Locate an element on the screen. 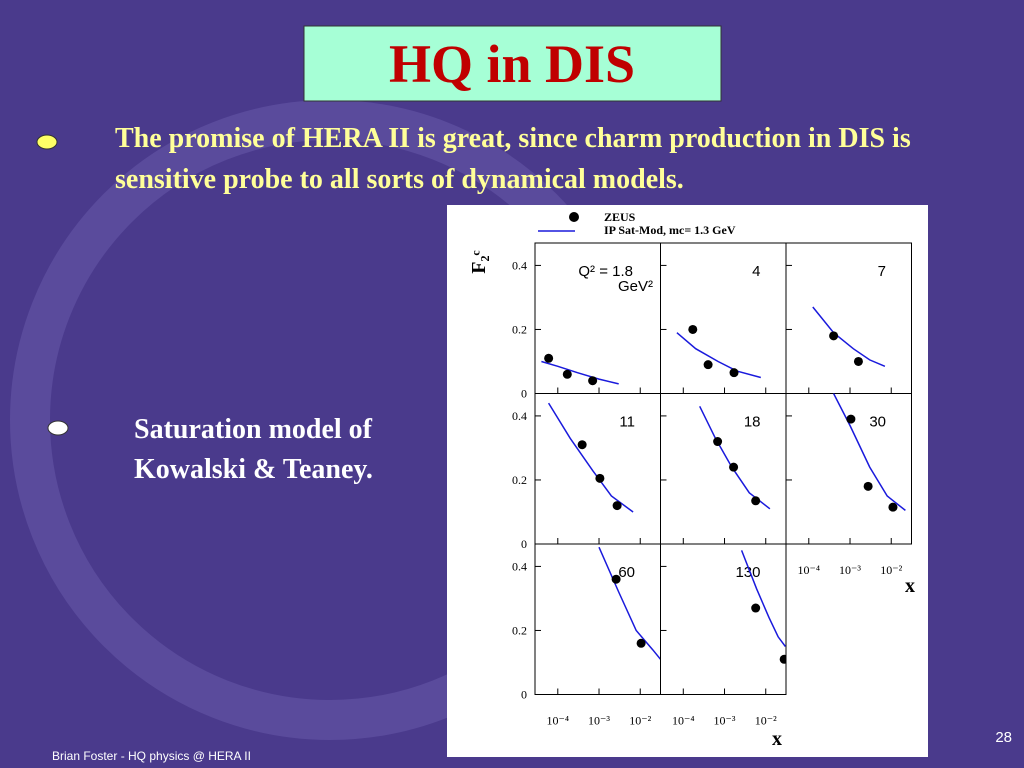  panel-label: 4 is located at coordinates (756, 271).